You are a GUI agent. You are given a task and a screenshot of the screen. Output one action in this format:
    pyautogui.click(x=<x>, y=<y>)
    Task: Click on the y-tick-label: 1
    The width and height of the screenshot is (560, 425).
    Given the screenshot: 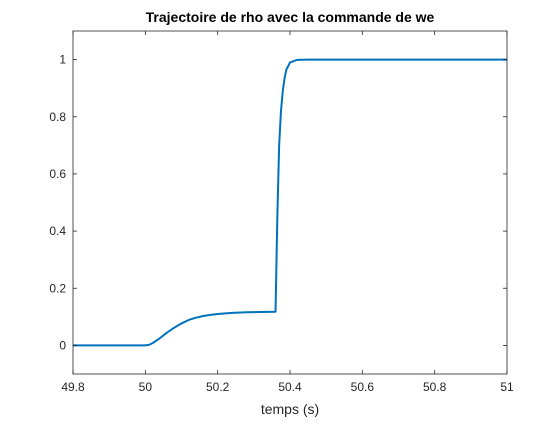 What is the action you would take?
    pyautogui.click(x=62, y=60)
    